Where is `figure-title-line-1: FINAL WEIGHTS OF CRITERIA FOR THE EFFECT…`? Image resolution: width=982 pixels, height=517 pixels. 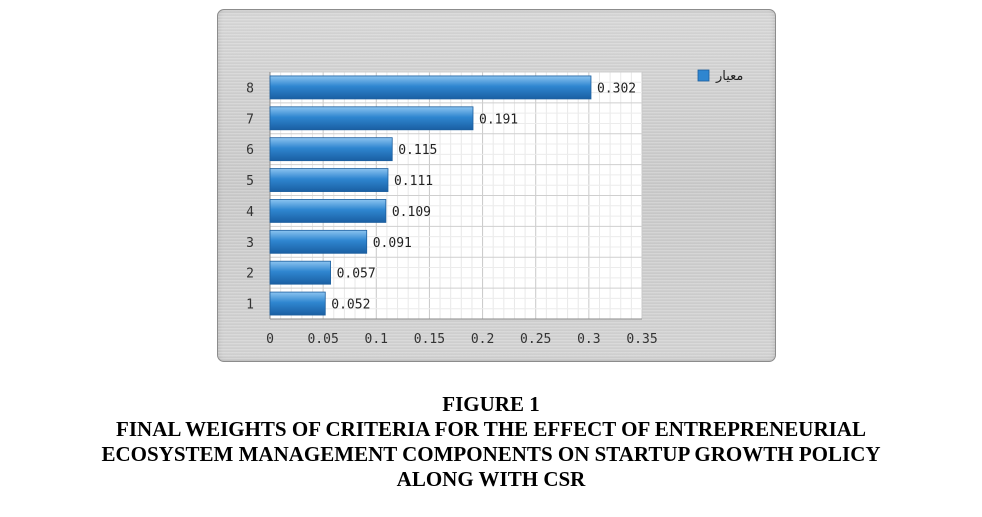 figure-title-line-1: FINAL WEIGHTS OF CRITERIA FOR THE EFFECT… is located at coordinates (491, 429).